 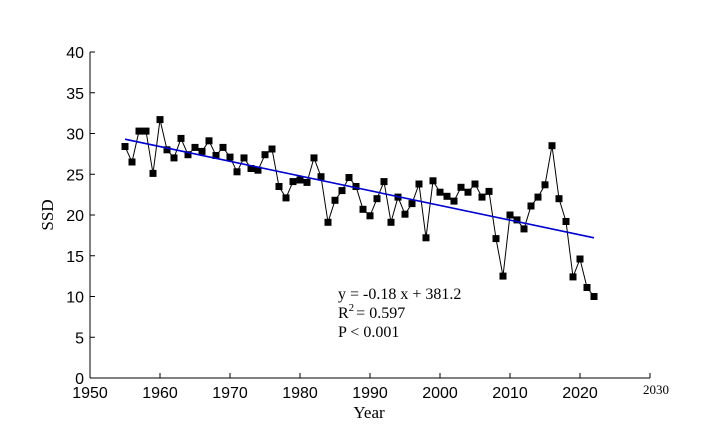 What do you see at coordinates (300, 393) in the screenshot?
I see `x-tick-label: 1980` at bounding box center [300, 393].